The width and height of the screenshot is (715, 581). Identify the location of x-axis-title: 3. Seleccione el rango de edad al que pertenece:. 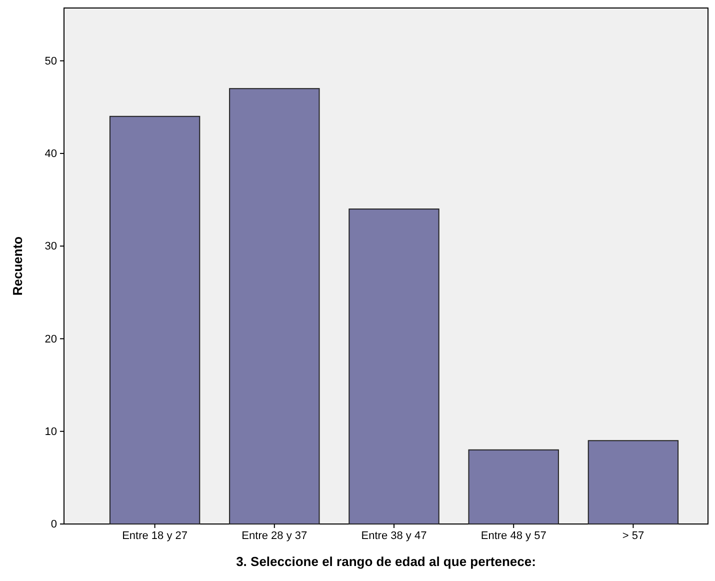
(386, 561).